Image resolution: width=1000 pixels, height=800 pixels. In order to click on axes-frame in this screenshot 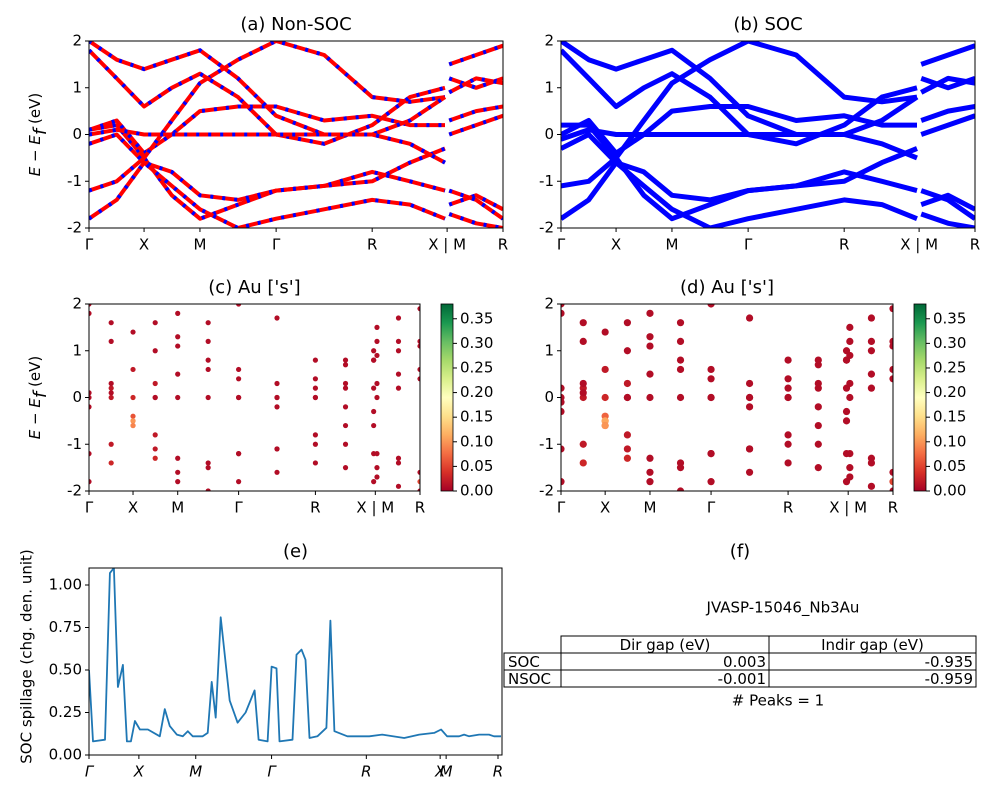, I will do `click(254, 397)`.